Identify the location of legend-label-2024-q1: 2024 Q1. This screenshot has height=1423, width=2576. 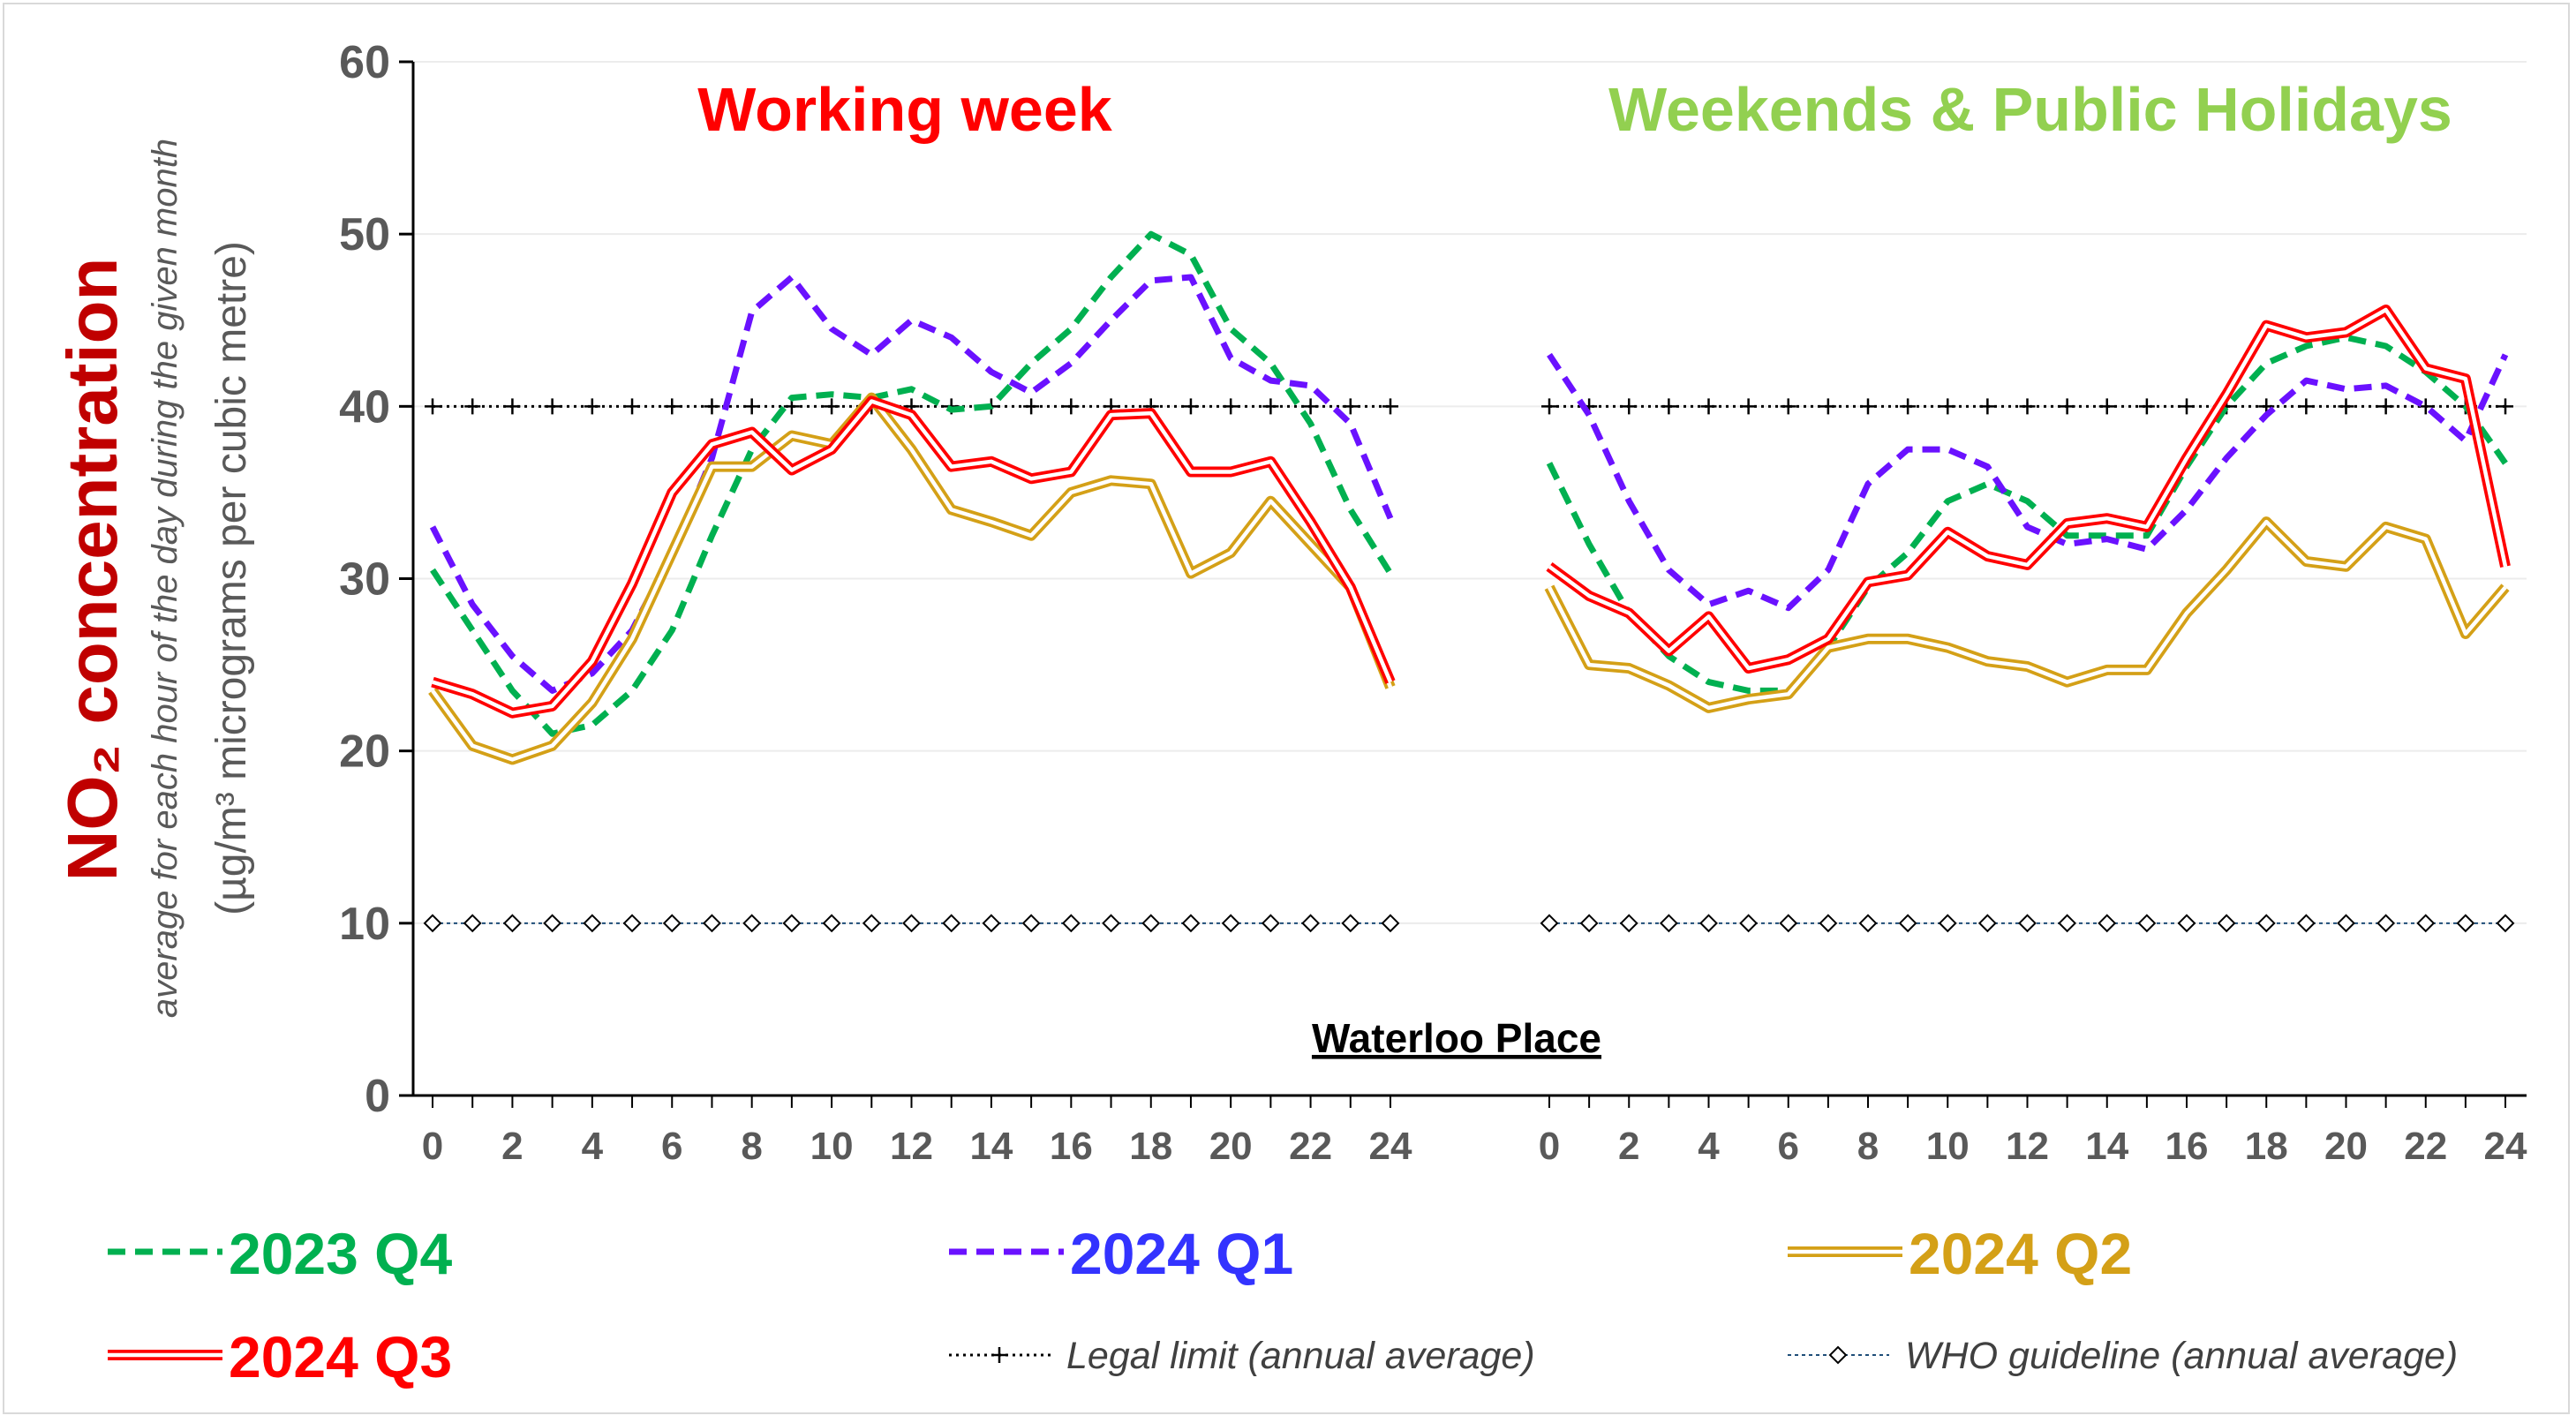
(1182, 1253).